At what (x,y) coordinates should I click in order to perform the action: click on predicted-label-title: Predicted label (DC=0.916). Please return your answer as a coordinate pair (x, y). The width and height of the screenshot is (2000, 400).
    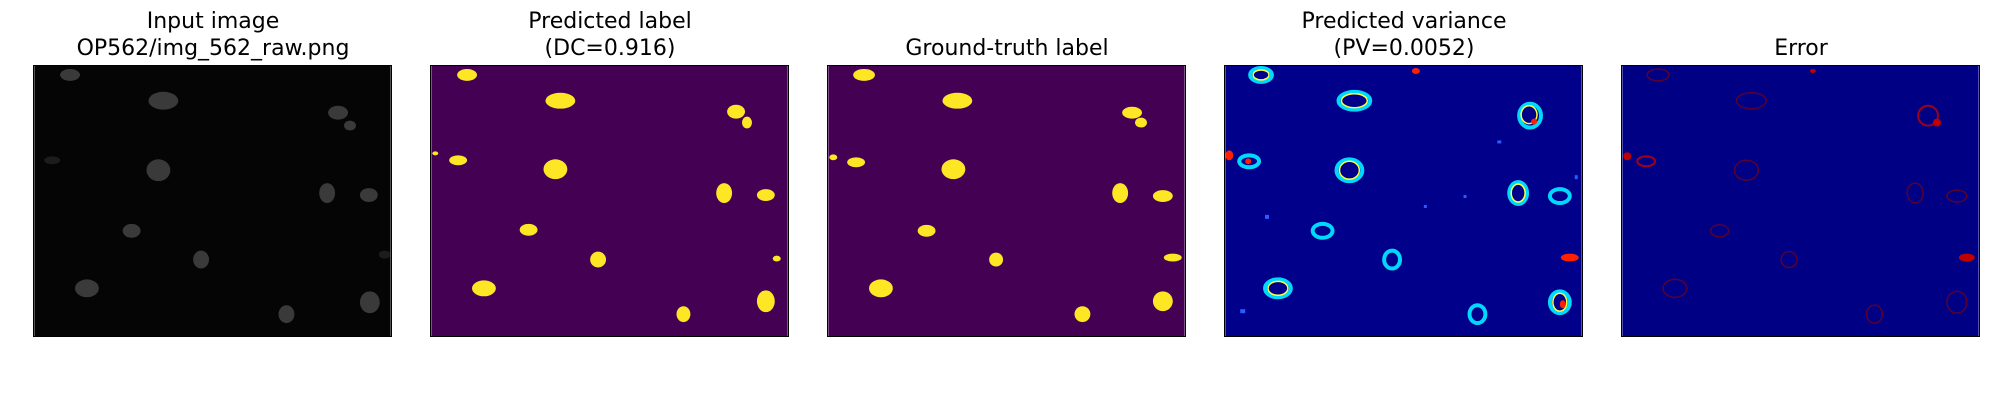
    Looking at the image, I should click on (610, 35).